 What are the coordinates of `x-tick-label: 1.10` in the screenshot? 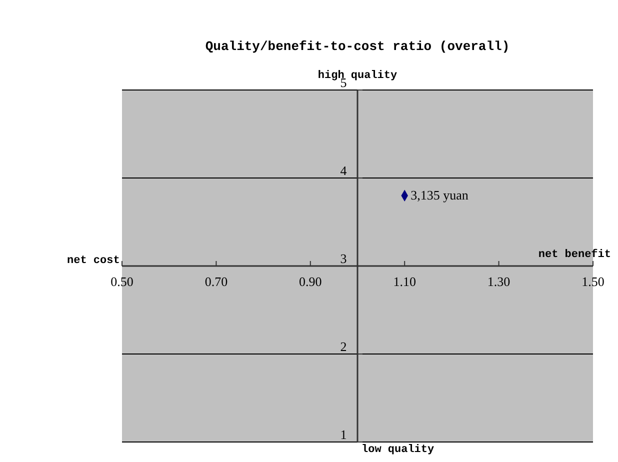 It's located at (404, 281).